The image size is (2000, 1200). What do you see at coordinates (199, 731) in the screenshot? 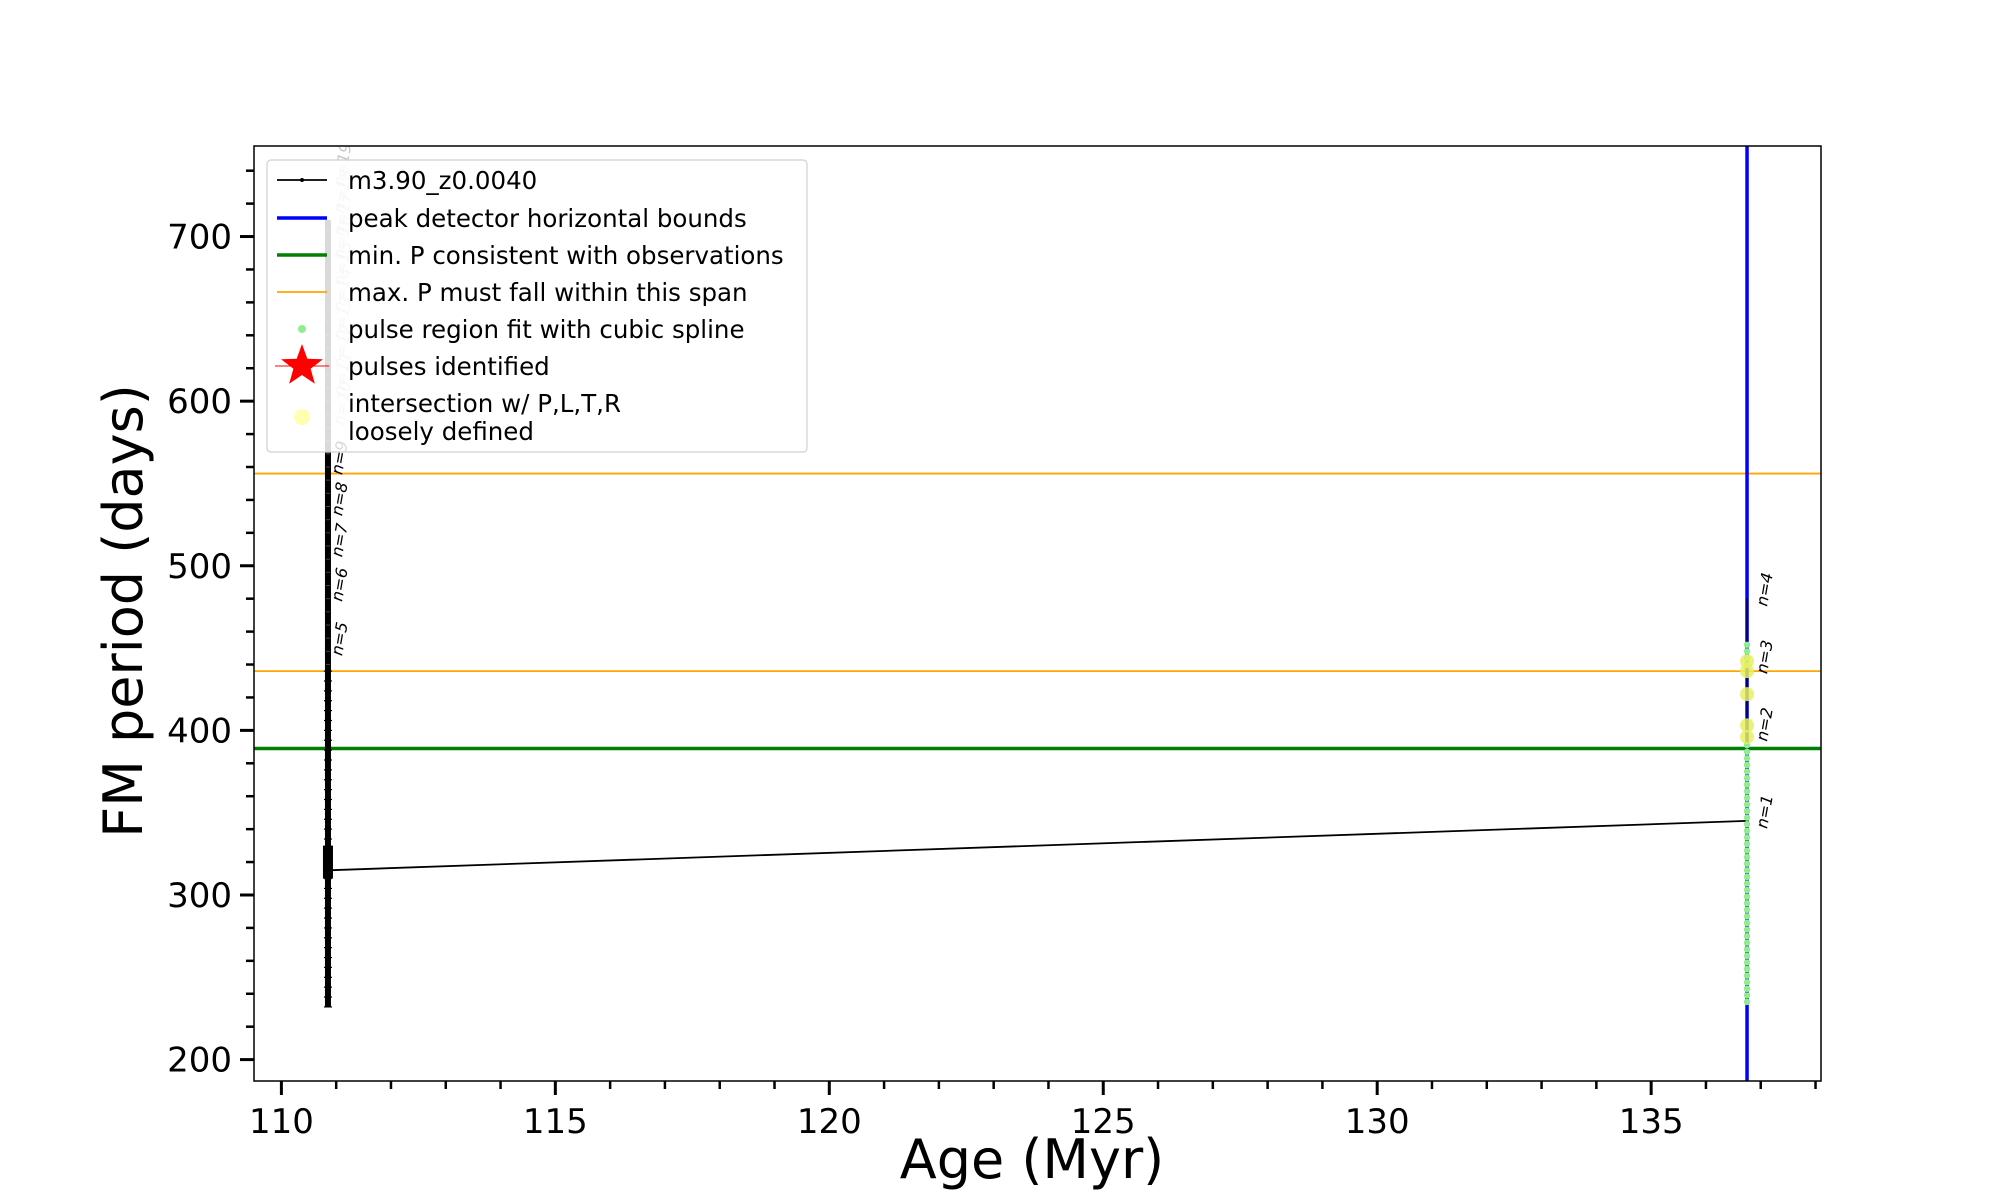
I see `y-tick-label: 400` at bounding box center [199, 731].